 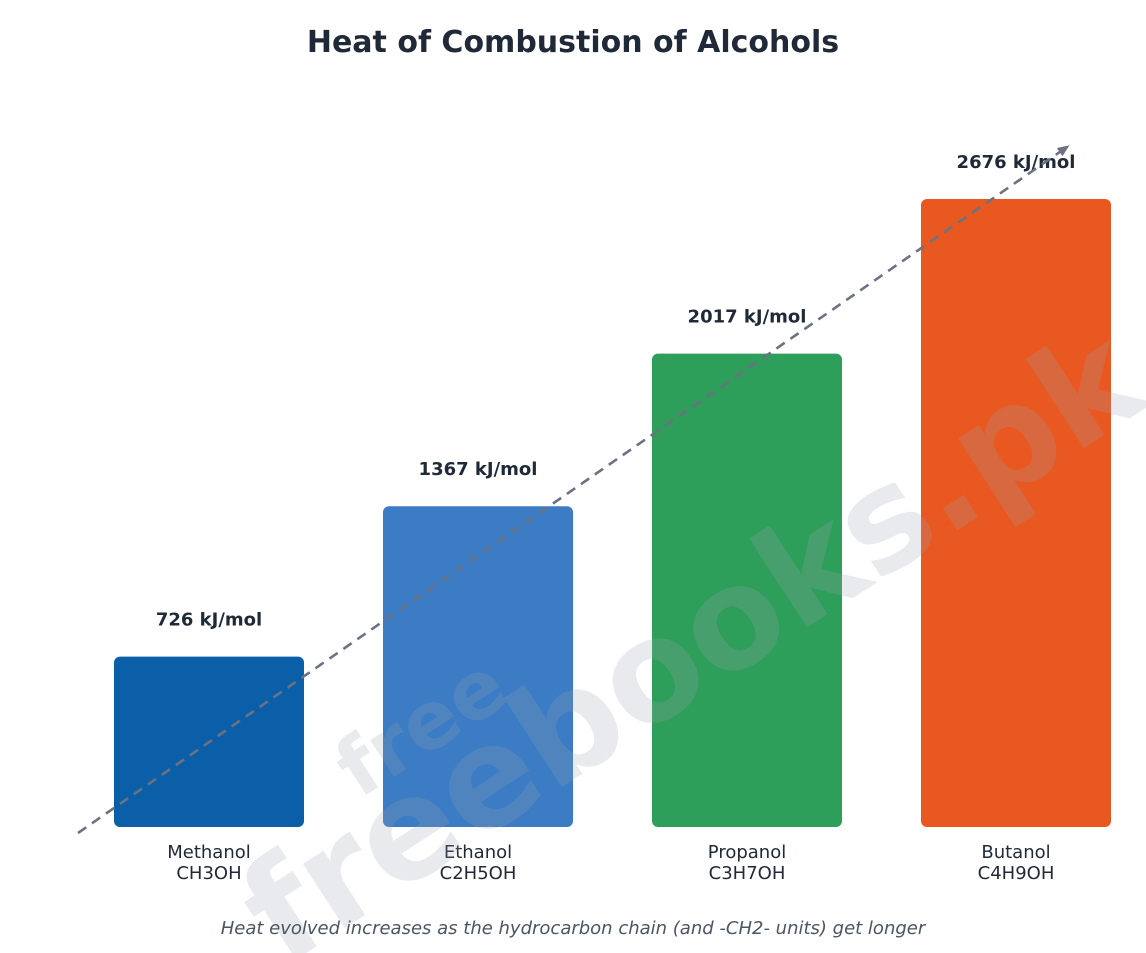 I want to click on chart-title: Heat of Combustion of Alcohols, so click(x=573, y=42).